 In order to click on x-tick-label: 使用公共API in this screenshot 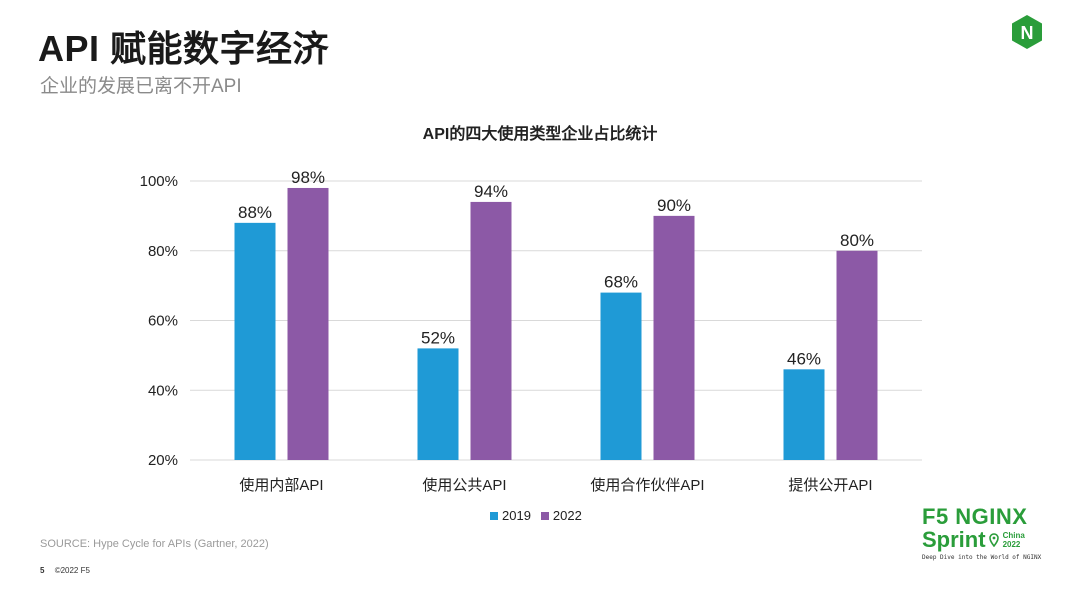, I will do `click(464, 485)`.